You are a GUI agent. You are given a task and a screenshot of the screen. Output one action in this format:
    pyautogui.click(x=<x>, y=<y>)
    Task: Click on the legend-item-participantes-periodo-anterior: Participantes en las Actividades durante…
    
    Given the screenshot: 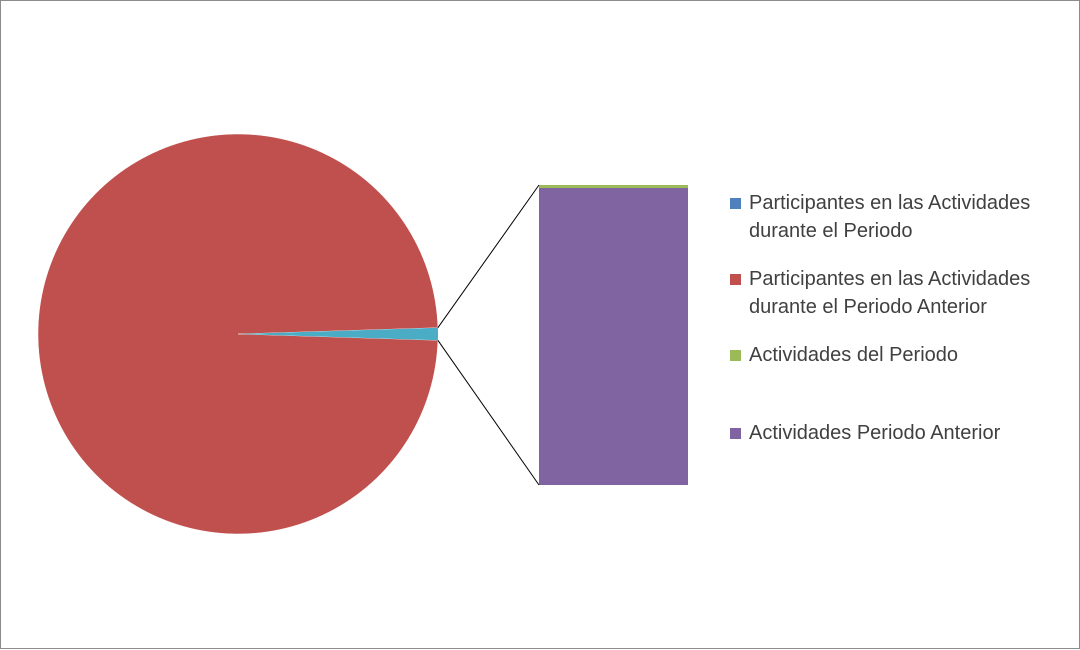 What is the action you would take?
    pyautogui.click(x=902, y=293)
    